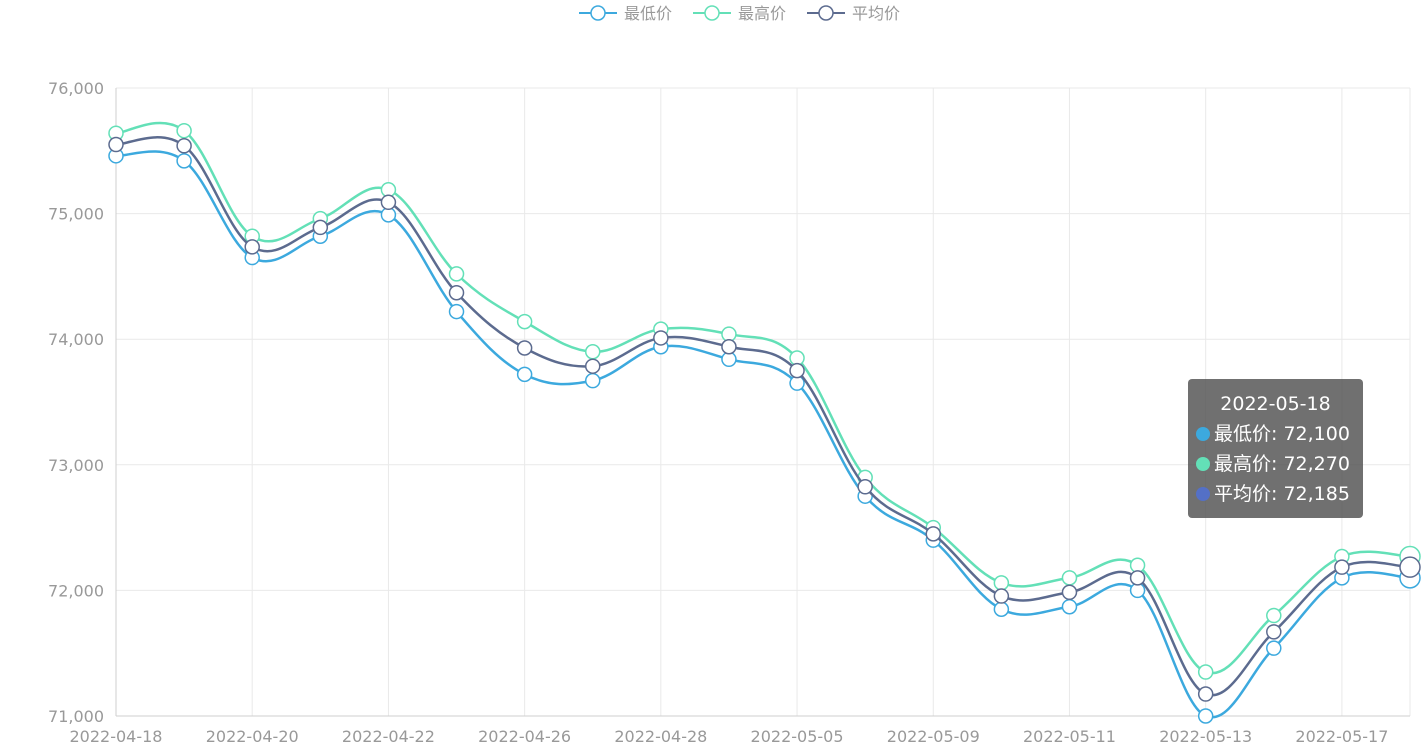  What do you see at coordinates (797, 736) in the screenshot?
I see `x-tick-label: 2022-05-05` at bounding box center [797, 736].